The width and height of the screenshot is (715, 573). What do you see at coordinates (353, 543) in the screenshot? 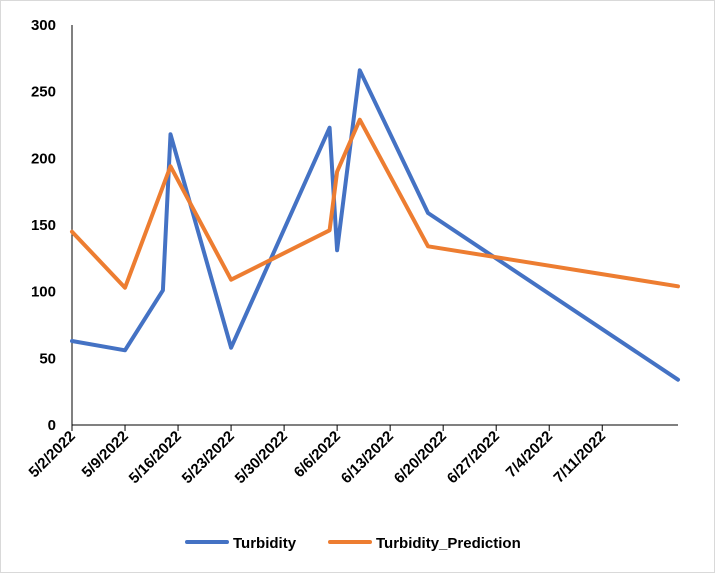
I see `legend: Turbidity Turbidity_Prediction` at bounding box center [353, 543].